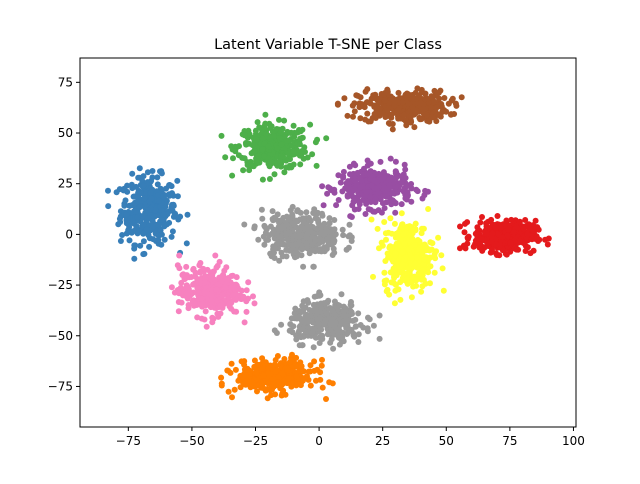 This screenshot has width=640, height=484. What do you see at coordinates (573, 441) in the screenshot?
I see `x-tick-label: 100` at bounding box center [573, 441].